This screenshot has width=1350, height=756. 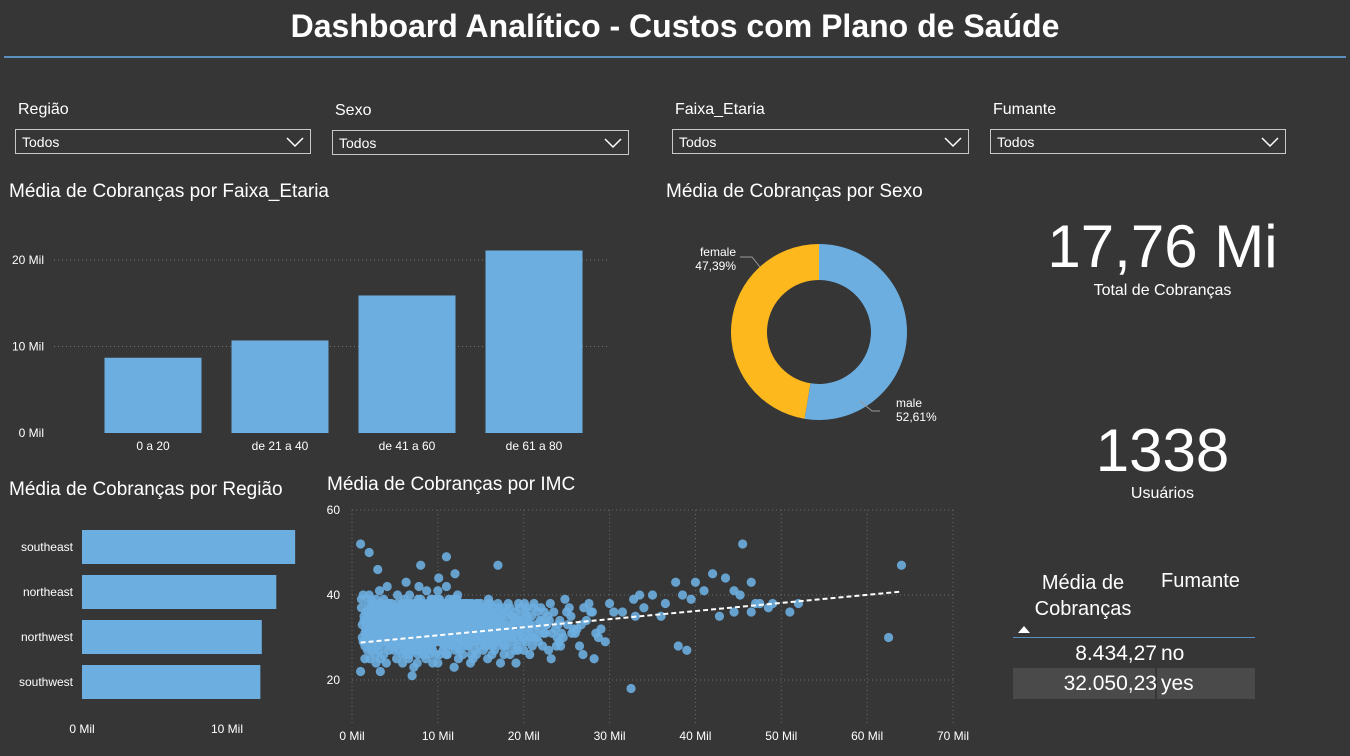 I want to click on total-charges-value: 17,76 Mi, so click(x=1162, y=246).